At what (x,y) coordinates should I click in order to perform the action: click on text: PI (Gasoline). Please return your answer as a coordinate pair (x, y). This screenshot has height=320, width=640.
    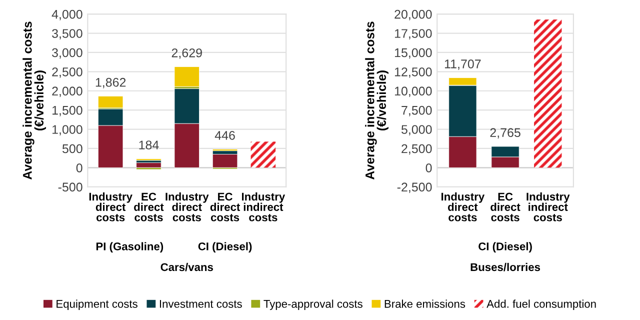
    Looking at the image, I should click on (130, 247).